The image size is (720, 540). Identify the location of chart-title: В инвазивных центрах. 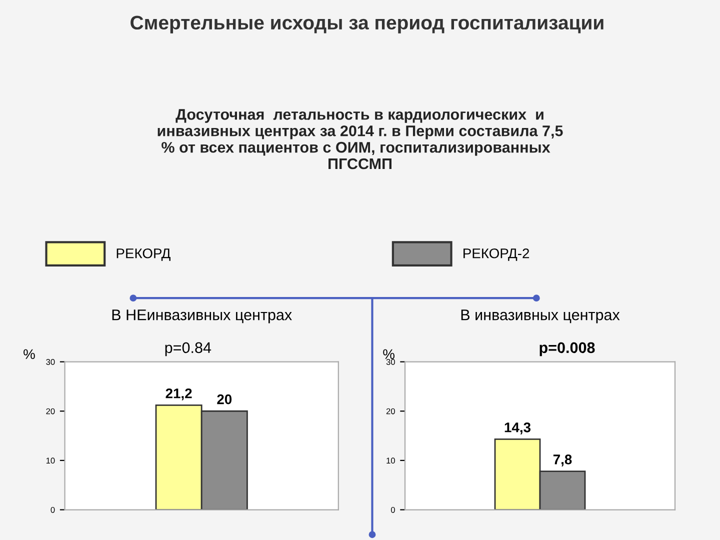
(540, 317).